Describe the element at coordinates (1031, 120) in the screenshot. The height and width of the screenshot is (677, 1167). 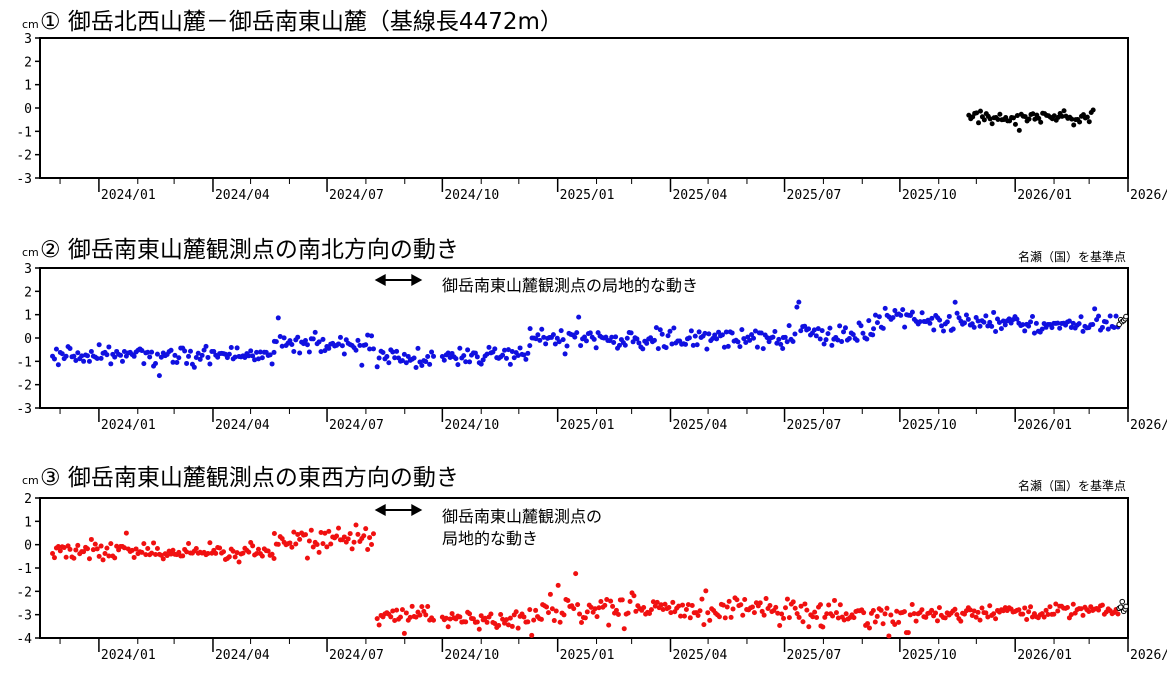
I see `panel-1-points` at that location.